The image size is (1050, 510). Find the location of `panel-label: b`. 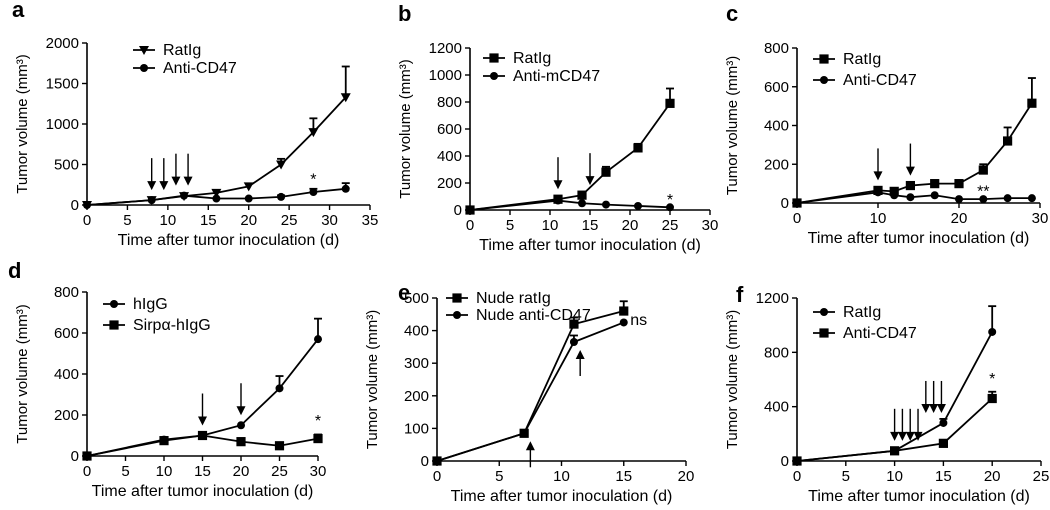

panel-label: b is located at coordinates (404, 13).